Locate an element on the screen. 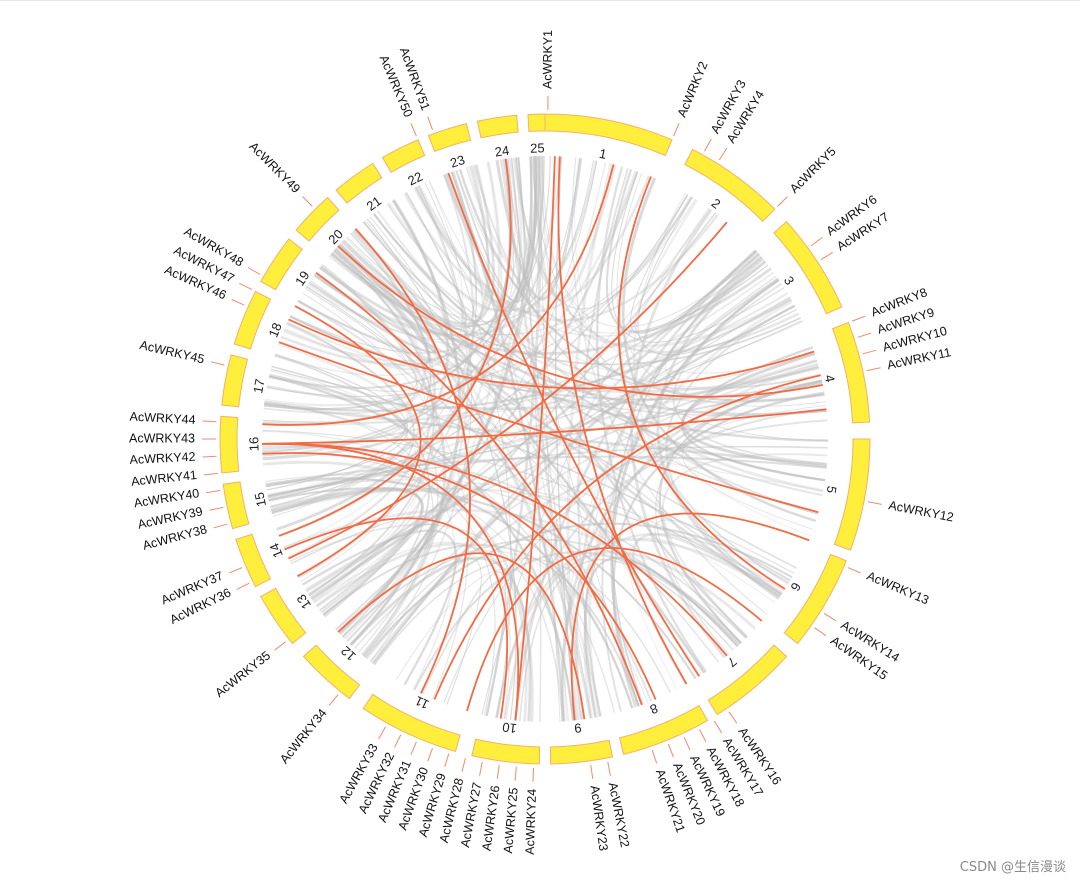 Image resolution: width=1080 pixels, height=885 pixels. gene-label: AcWRKY5 is located at coordinates (813, 170).